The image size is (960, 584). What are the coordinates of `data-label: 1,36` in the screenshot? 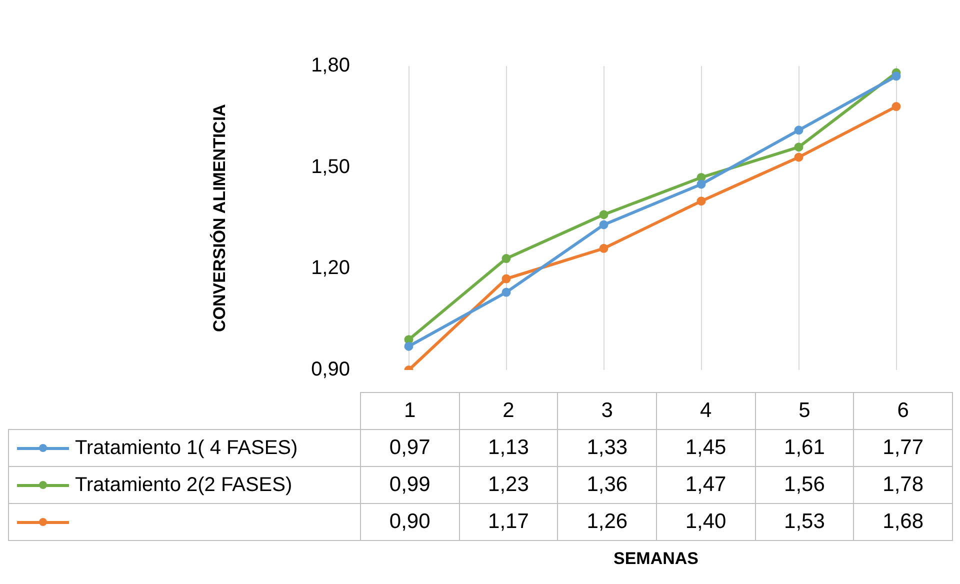 It's located at (607, 485).